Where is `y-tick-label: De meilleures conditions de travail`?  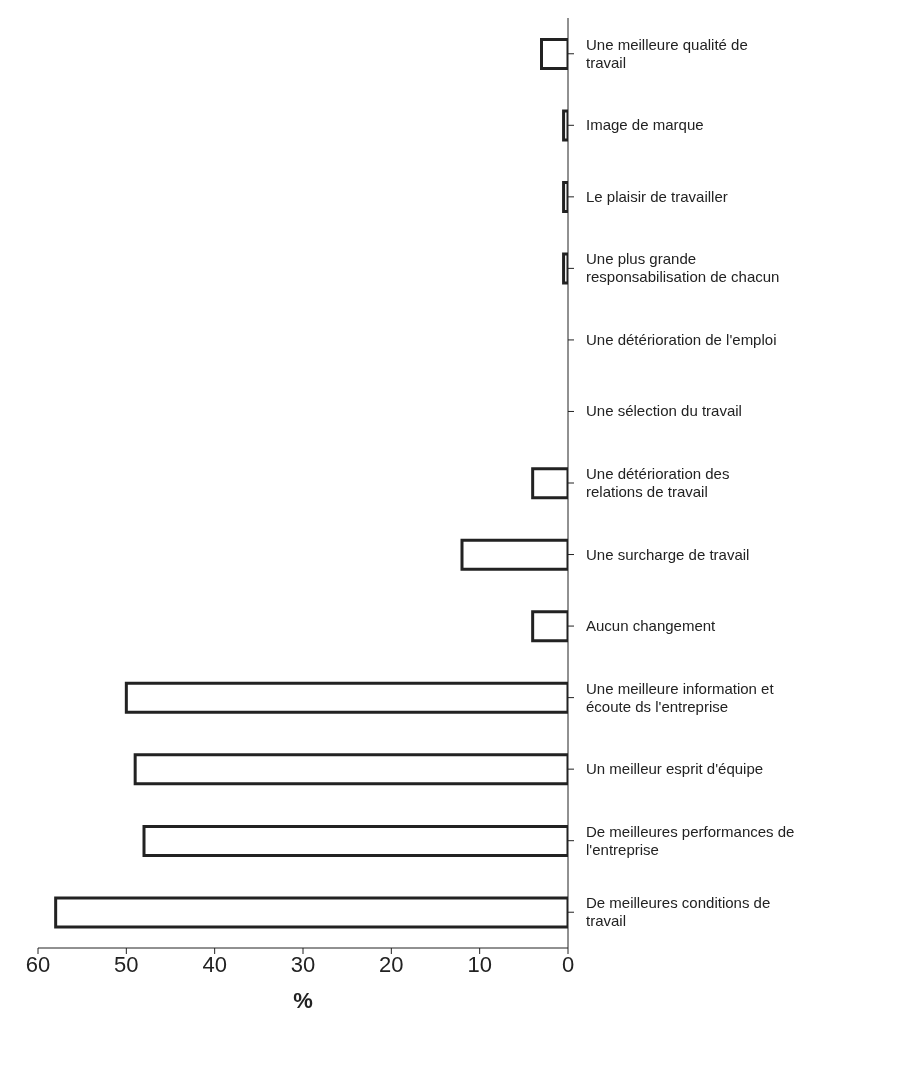 y-tick-label: De meilleures conditions de travail is located at coordinates (678, 912).